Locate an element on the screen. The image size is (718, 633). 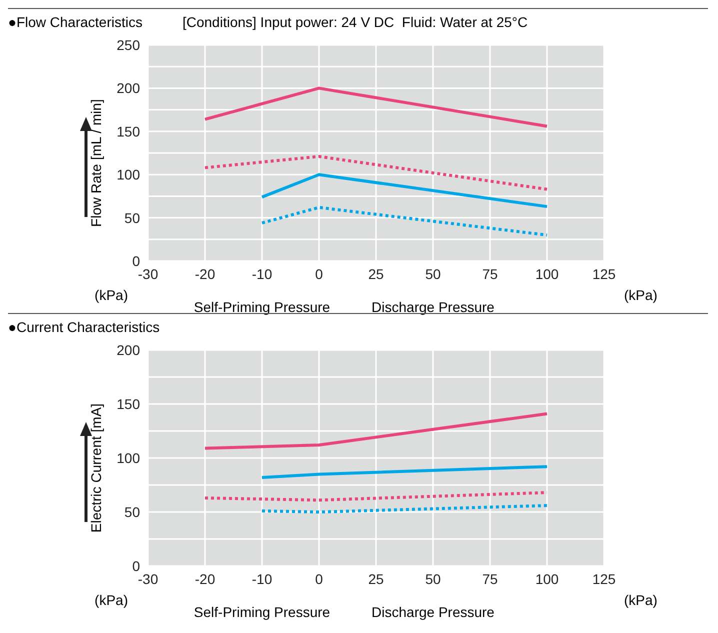
chart-title: ●Flow Characteristics is located at coordinates (75, 22).